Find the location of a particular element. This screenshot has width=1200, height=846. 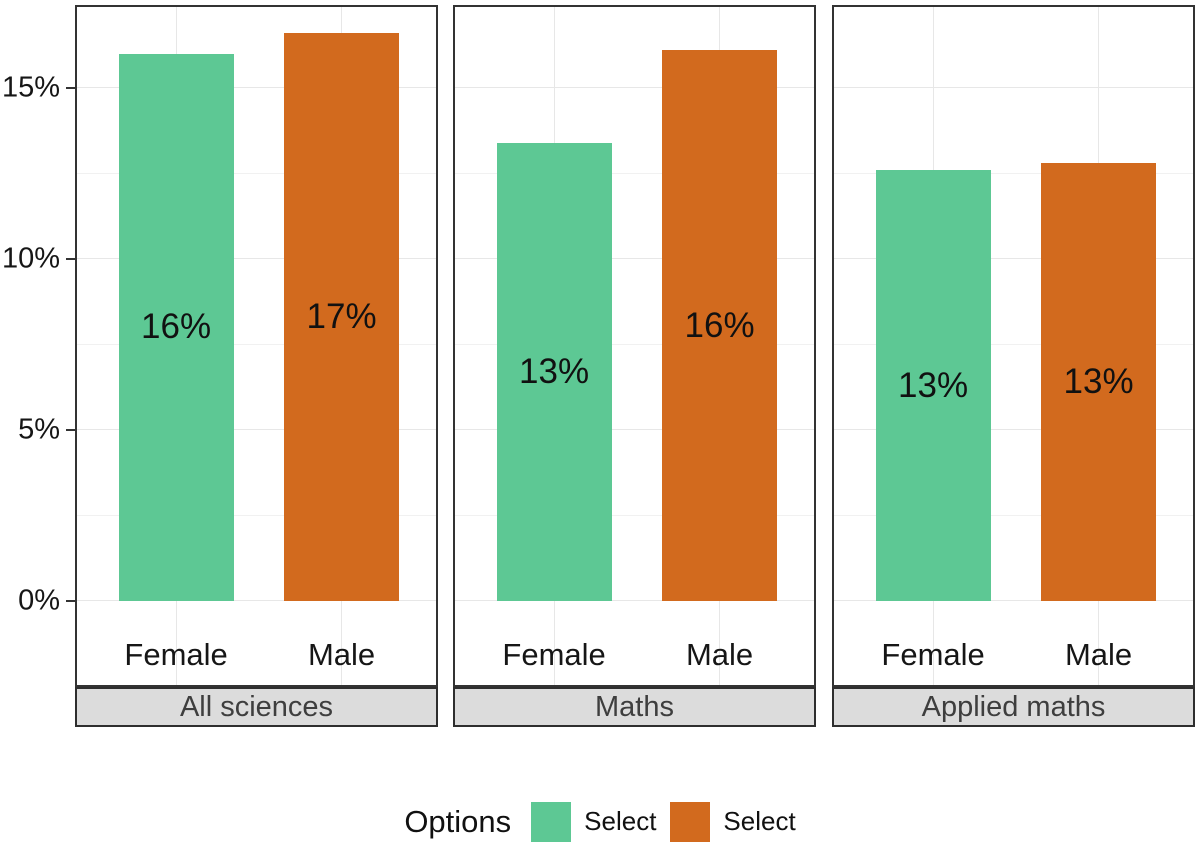

legend: Options Select Select is located at coordinates (600, 821).